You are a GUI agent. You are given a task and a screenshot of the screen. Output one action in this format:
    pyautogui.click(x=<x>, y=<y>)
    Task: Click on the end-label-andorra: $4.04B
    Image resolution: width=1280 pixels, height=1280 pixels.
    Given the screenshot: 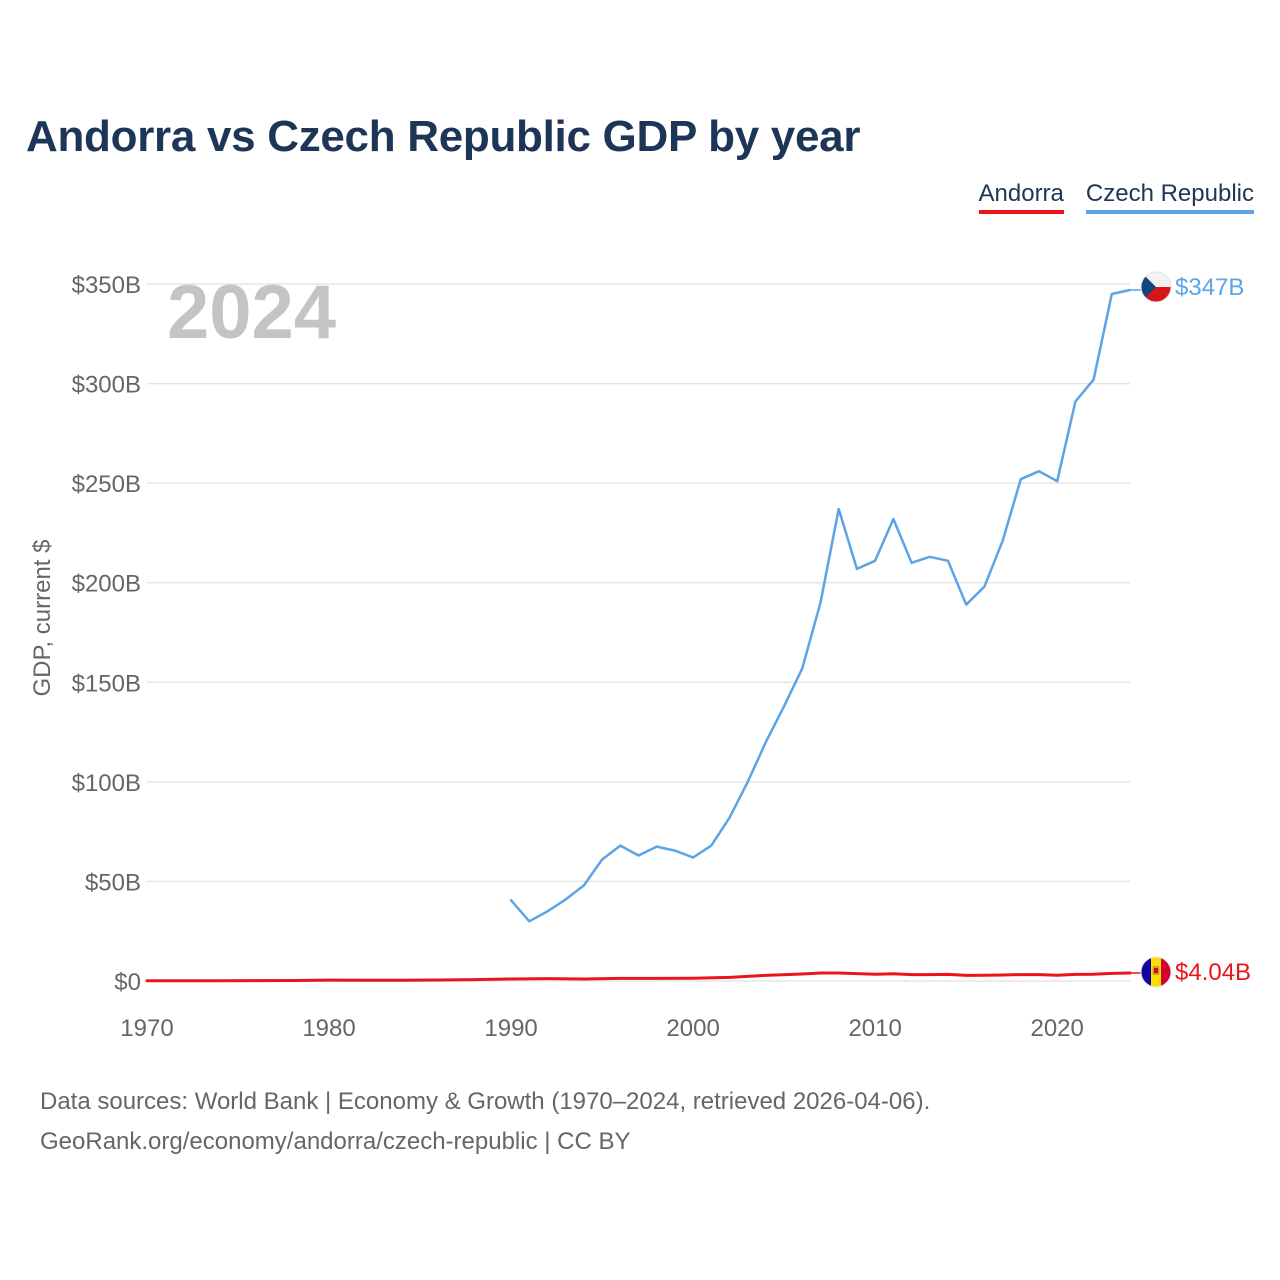 What is the action you would take?
    pyautogui.click(x=1213, y=972)
    